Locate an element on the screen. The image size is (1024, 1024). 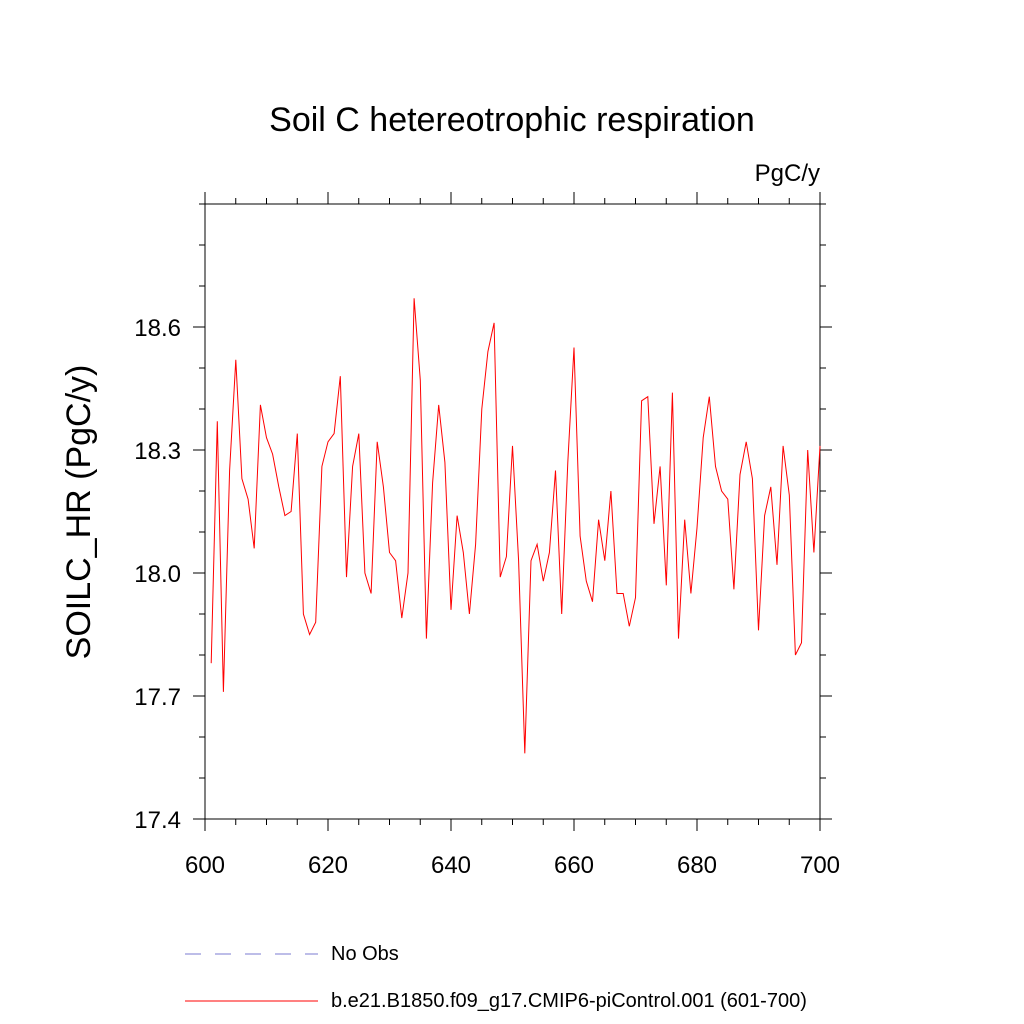
x-tick-label: 700 is located at coordinates (820, 865).